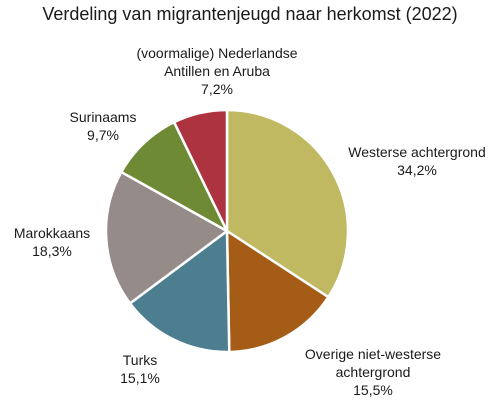 The height and width of the screenshot is (408, 500). What do you see at coordinates (416, 152) in the screenshot?
I see `slice-name-label: Westerse achtergrond` at bounding box center [416, 152].